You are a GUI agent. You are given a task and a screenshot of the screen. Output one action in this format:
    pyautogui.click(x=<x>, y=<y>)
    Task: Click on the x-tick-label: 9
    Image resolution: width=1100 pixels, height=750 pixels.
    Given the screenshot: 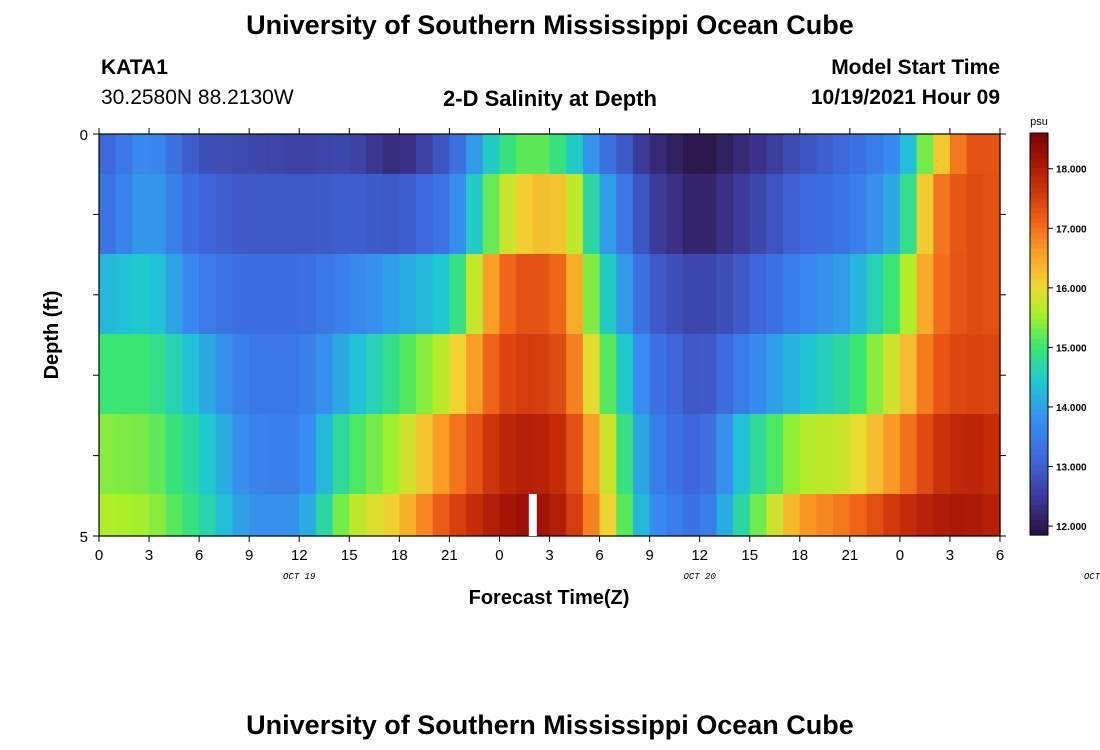 What is the action you would take?
    pyautogui.click(x=249, y=555)
    